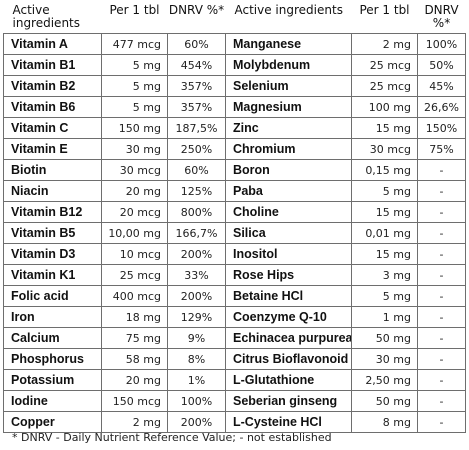 Image resolution: width=469 pixels, height=450 pixels. I want to click on table-row: Vitamin A 477 mcg 60% Manganese 2 mg 100%, so click(234, 44).